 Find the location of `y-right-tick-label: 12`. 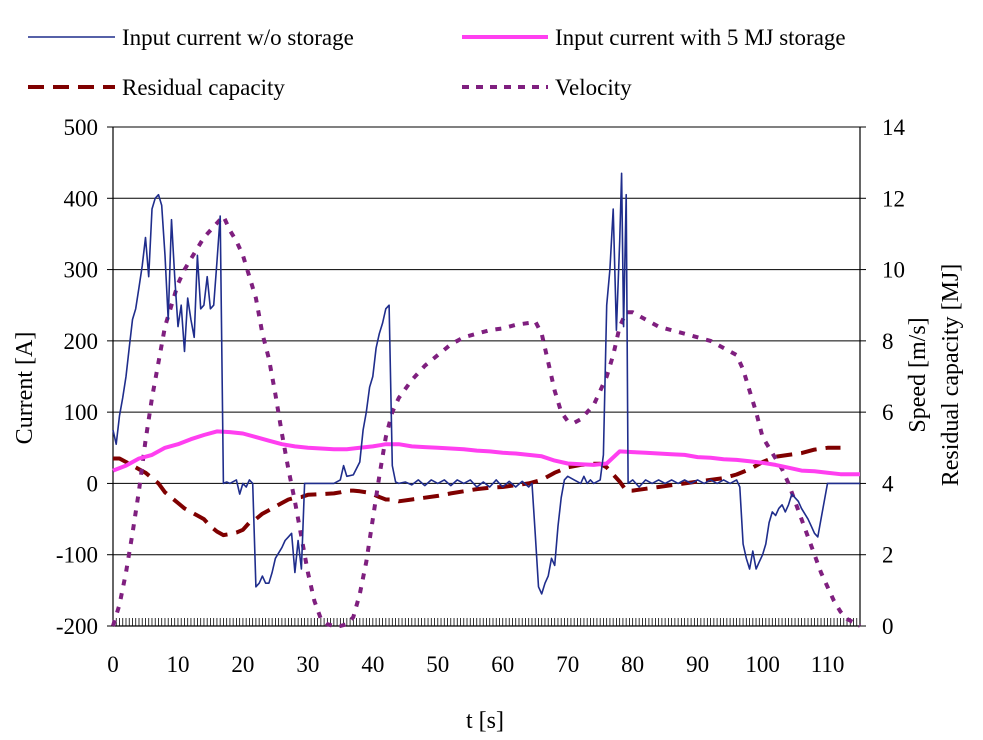

y-right-tick-label: 12 is located at coordinates (893, 198).